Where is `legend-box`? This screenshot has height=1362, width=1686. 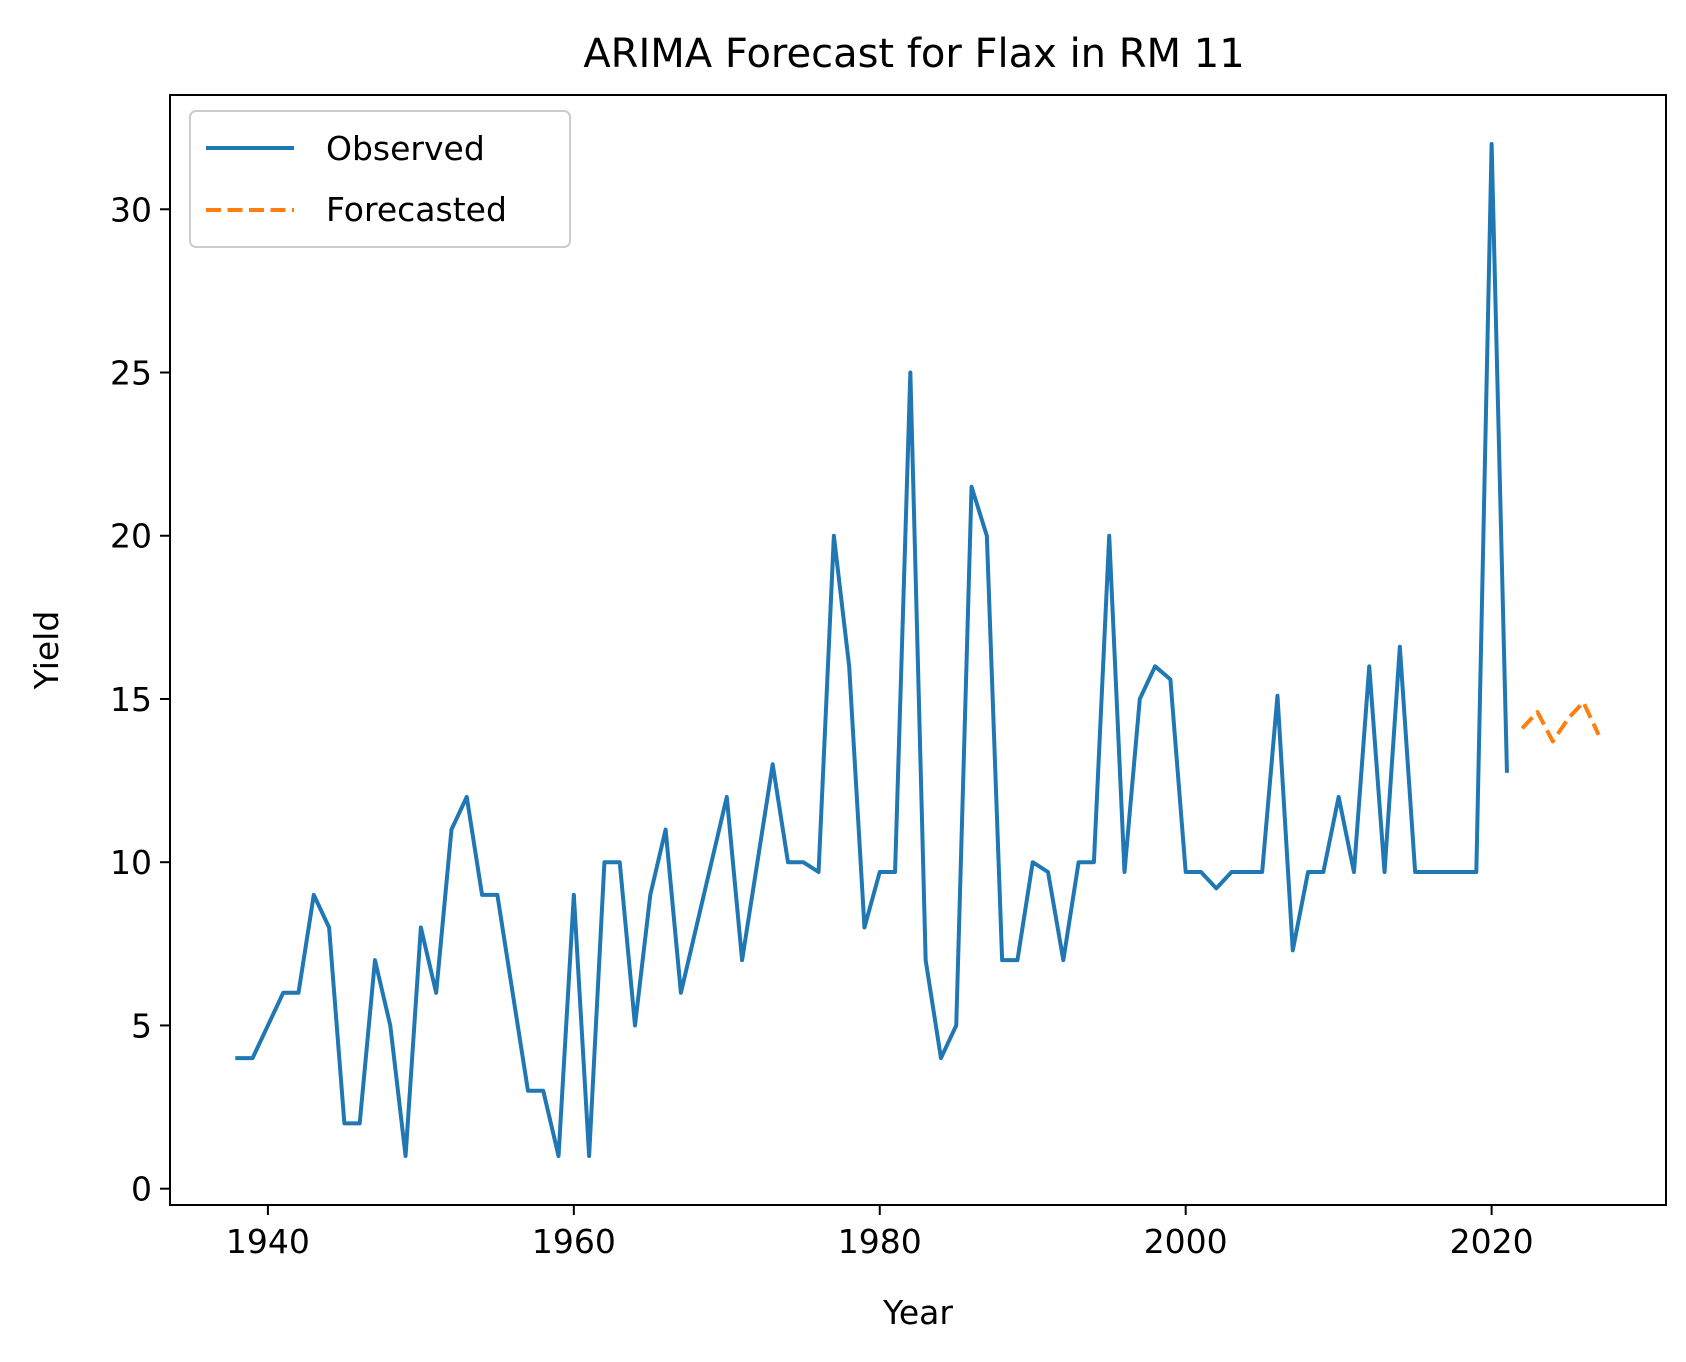
legend-box is located at coordinates (380, 179).